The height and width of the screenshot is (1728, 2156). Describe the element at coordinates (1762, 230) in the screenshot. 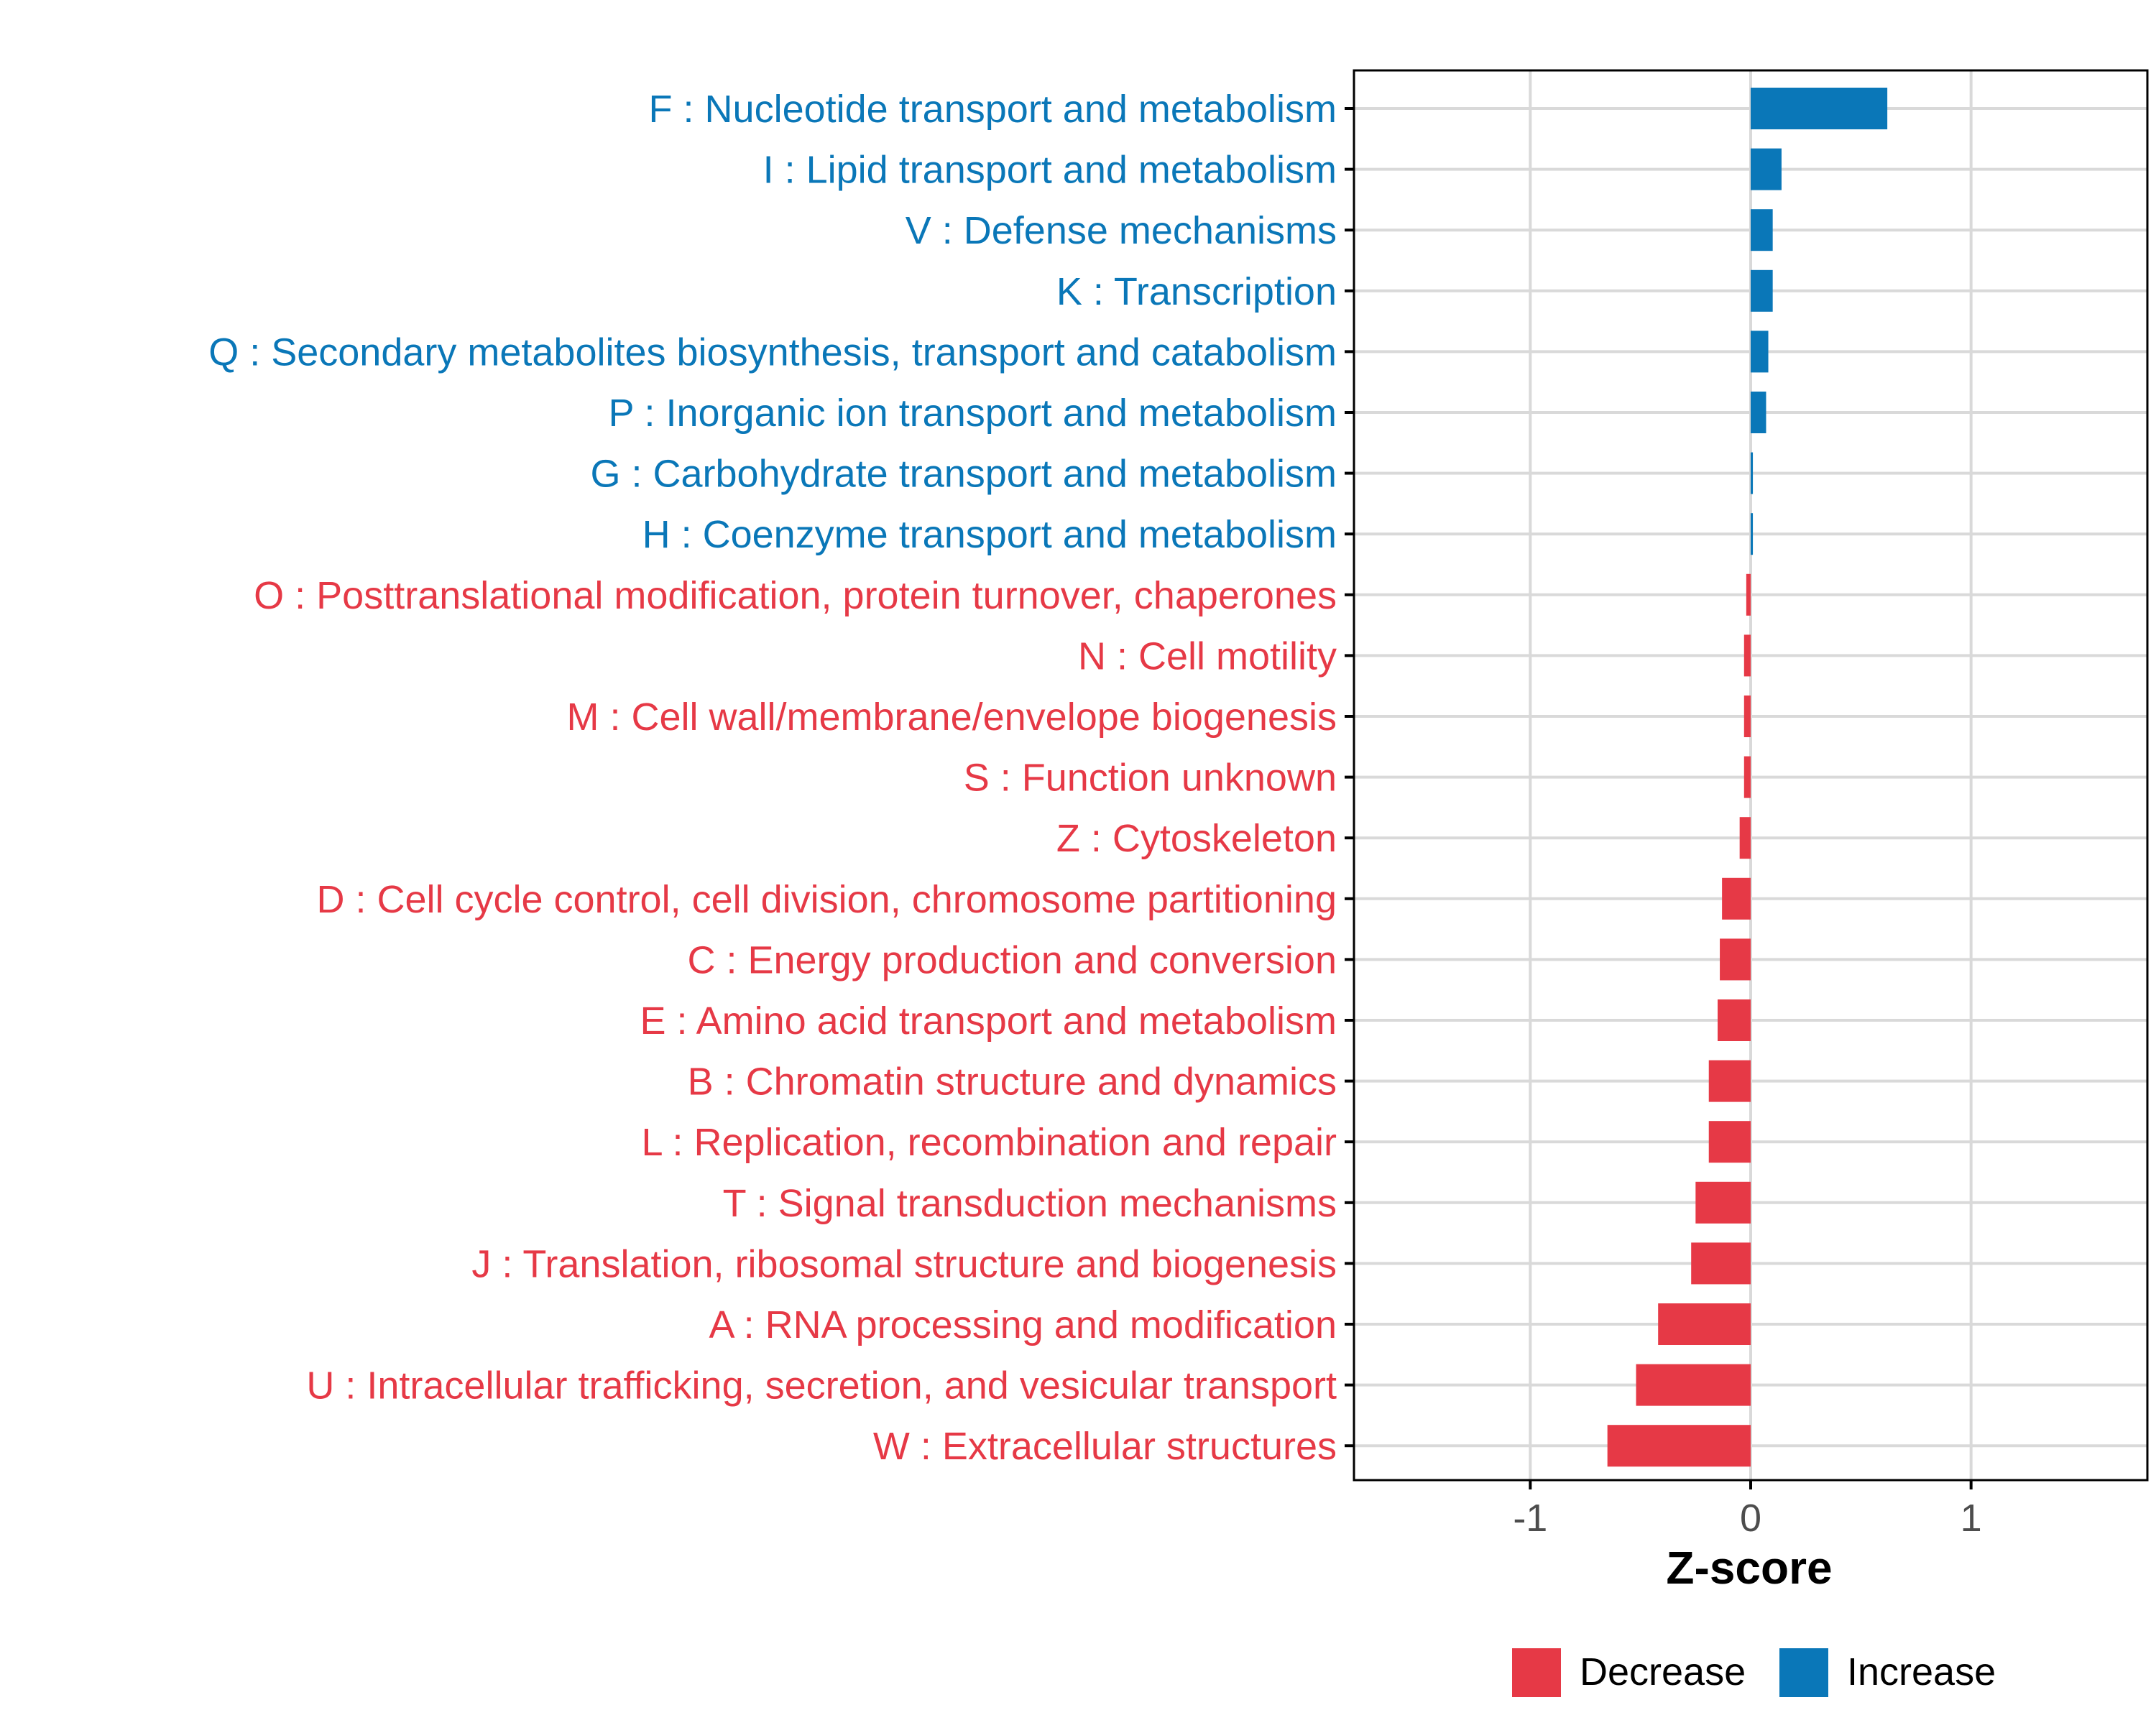

I see `bar-v` at that location.